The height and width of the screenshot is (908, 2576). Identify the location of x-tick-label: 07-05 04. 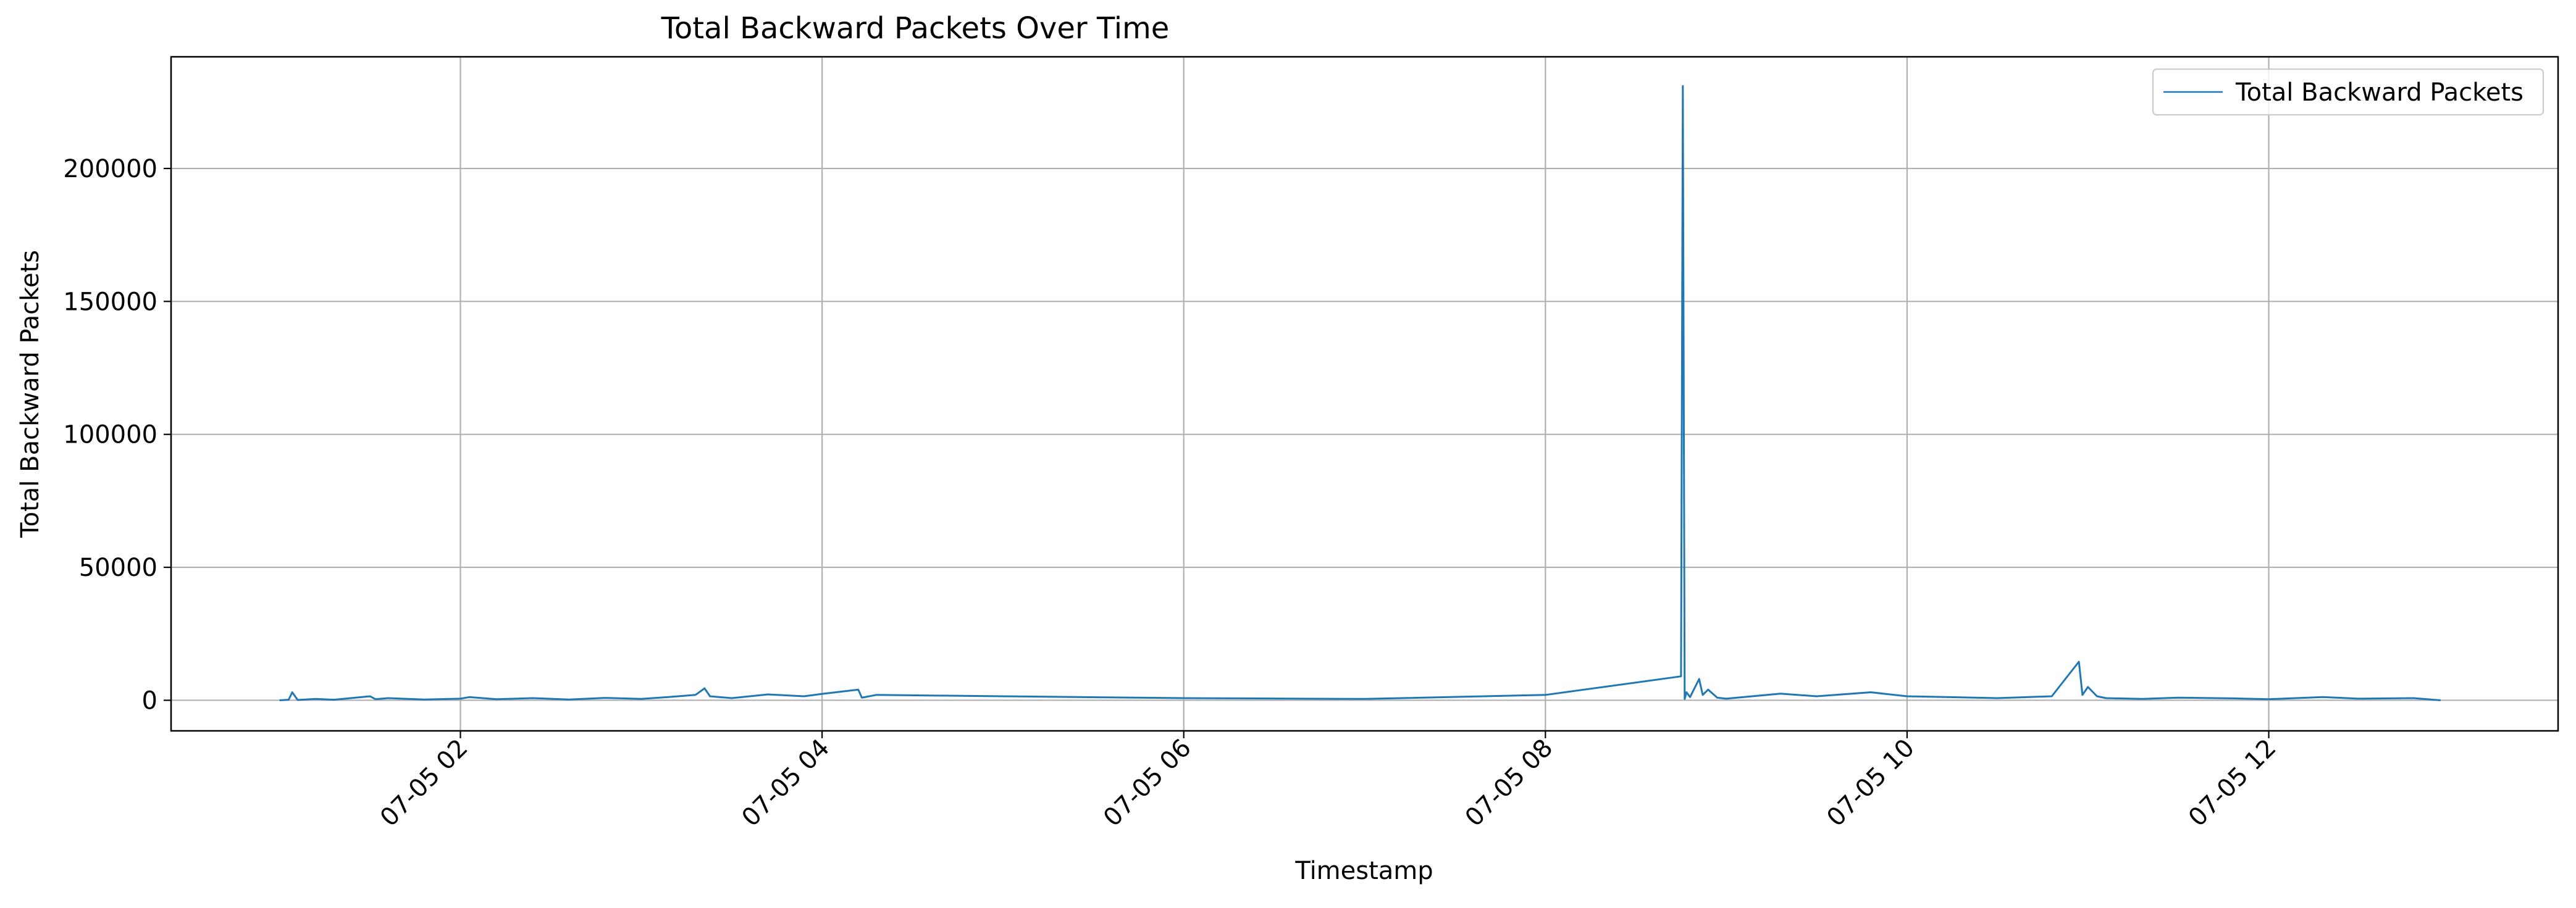
(785, 784).